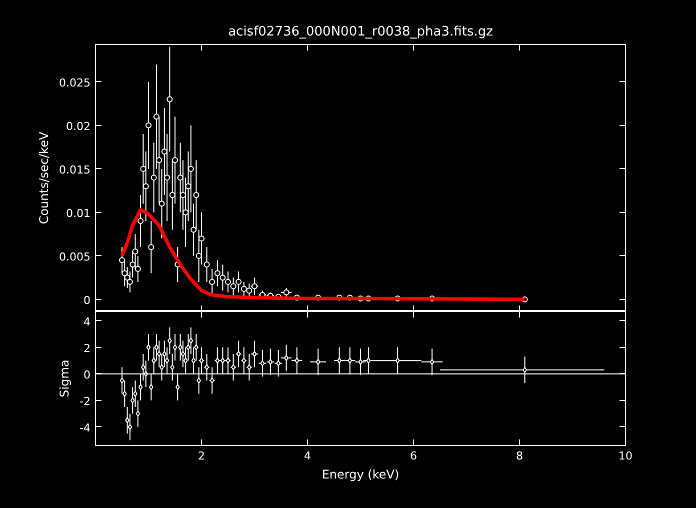 The height and width of the screenshot is (508, 696). Describe the element at coordinates (78, 213) in the screenshot. I see `y-tick-label: 0.01` at that location.